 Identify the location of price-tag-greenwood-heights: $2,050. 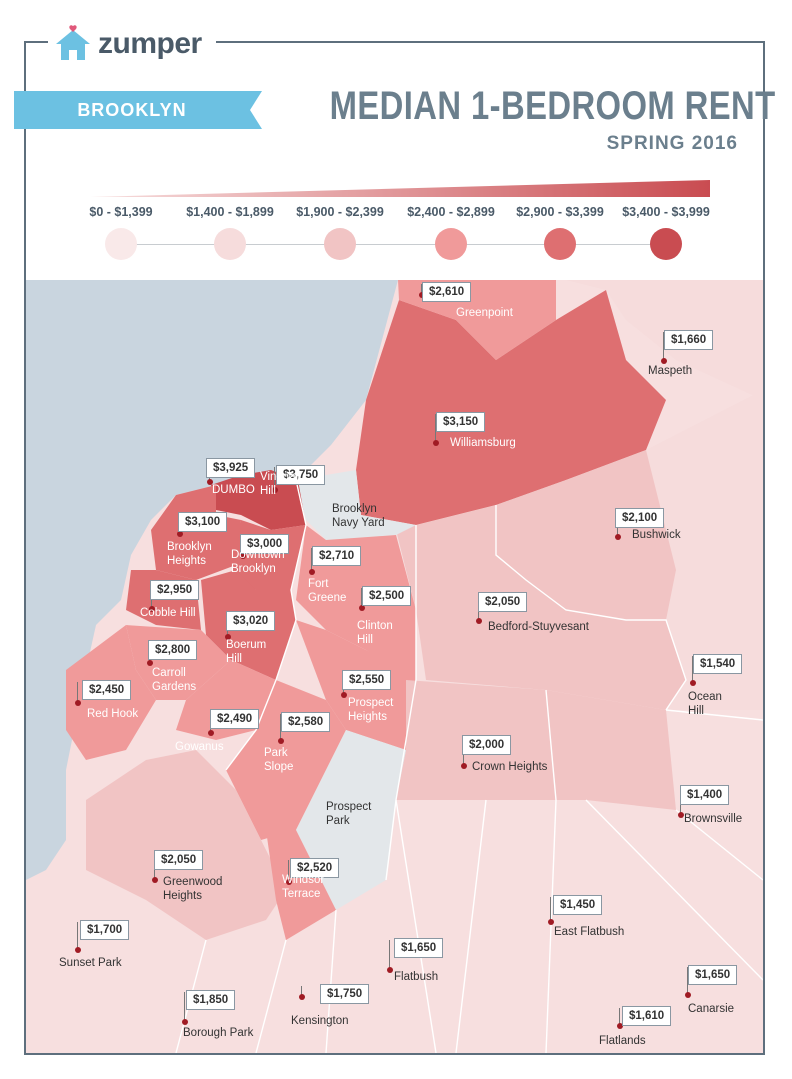
(179, 860).